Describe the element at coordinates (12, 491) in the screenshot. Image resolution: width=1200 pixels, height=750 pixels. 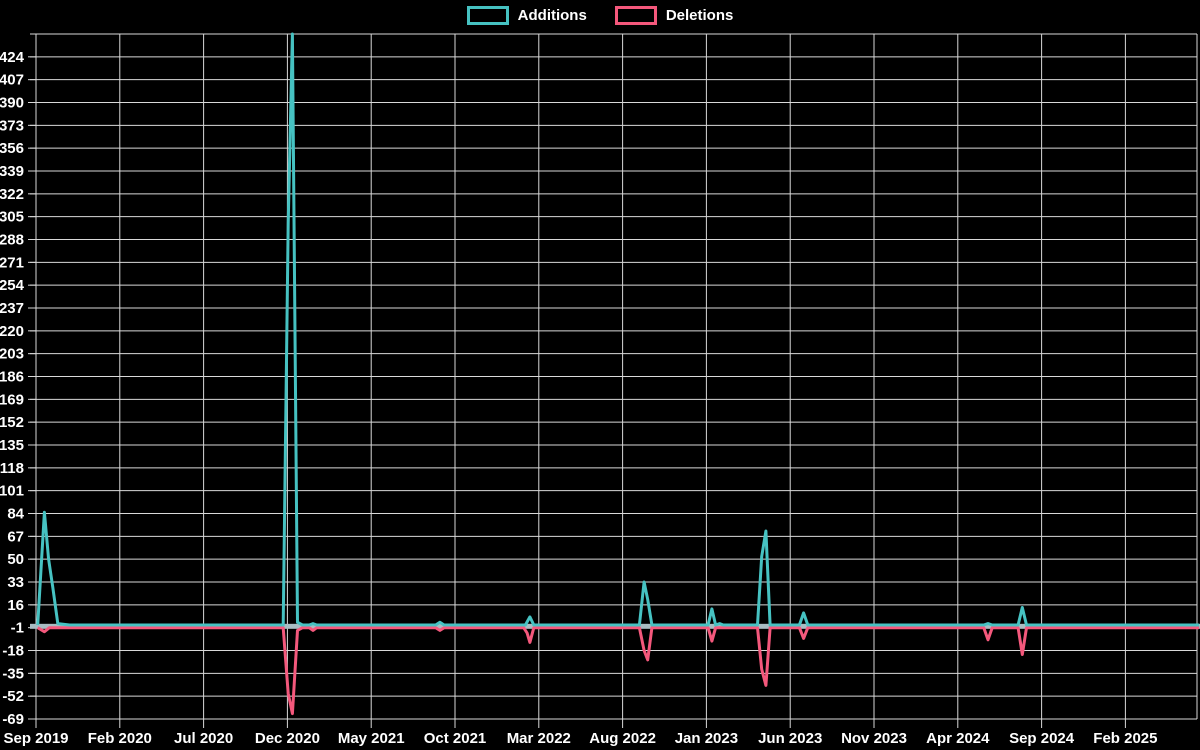
I see `svg-text: 101` at that location.